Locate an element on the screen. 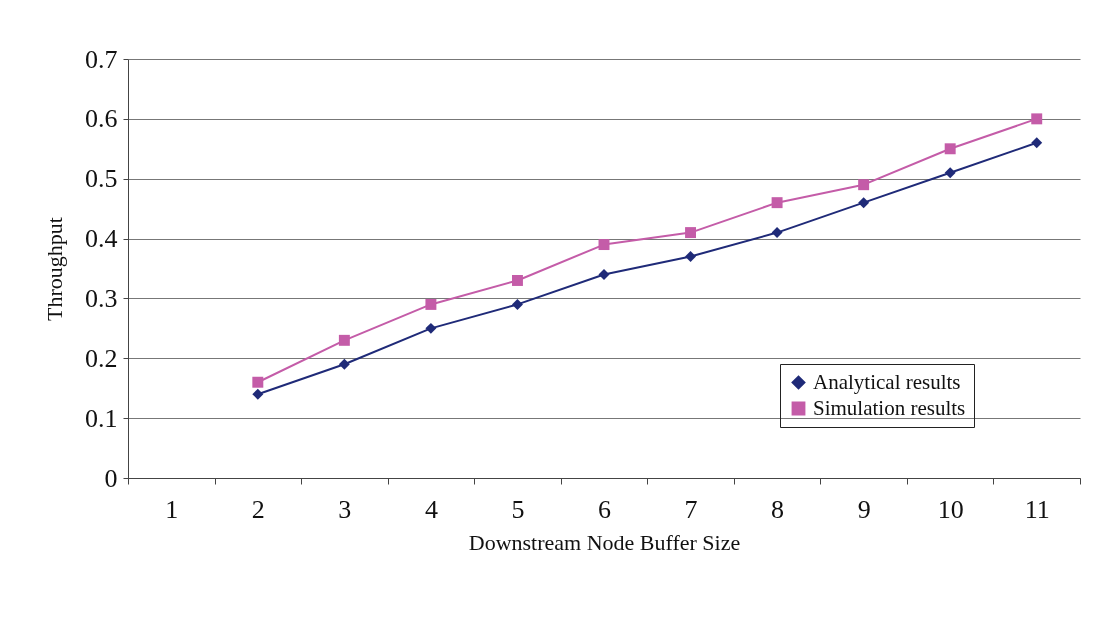  y-tick-label: 0.5 is located at coordinates (101, 179).